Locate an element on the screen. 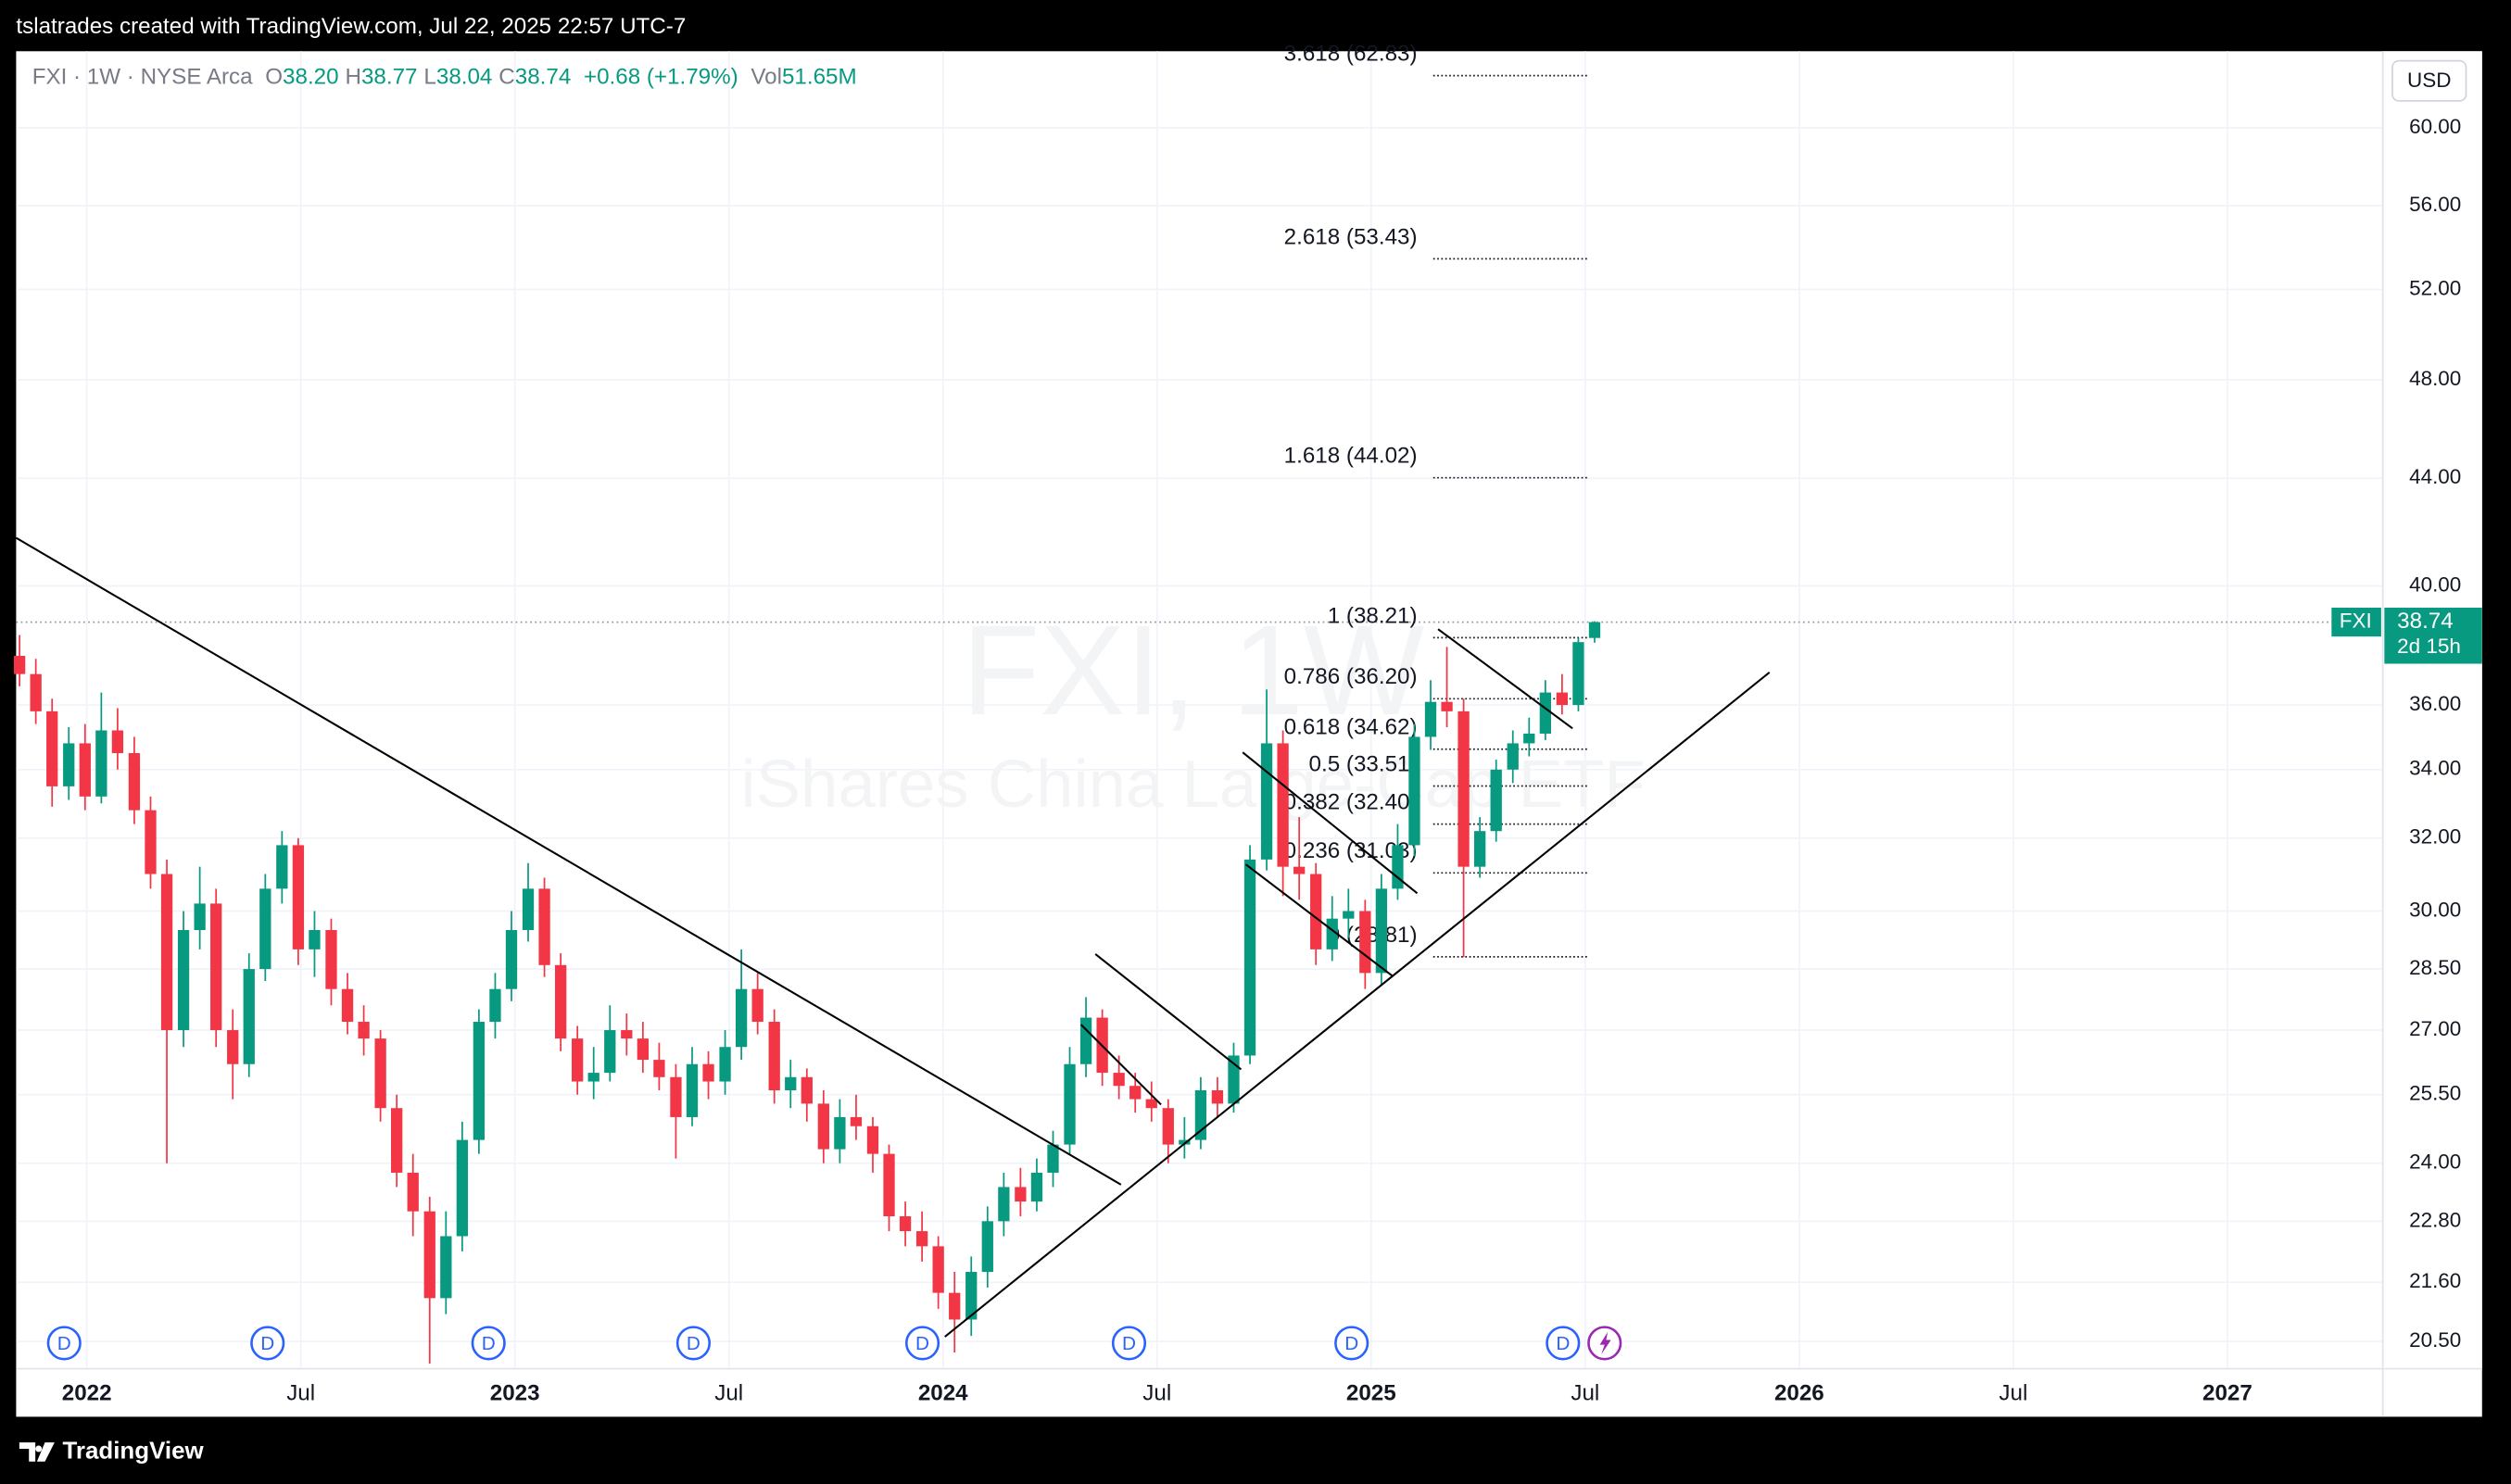 Image resolution: width=2511 pixels, height=1484 pixels. y-tick-label: 36.00 is located at coordinates (2435, 703).